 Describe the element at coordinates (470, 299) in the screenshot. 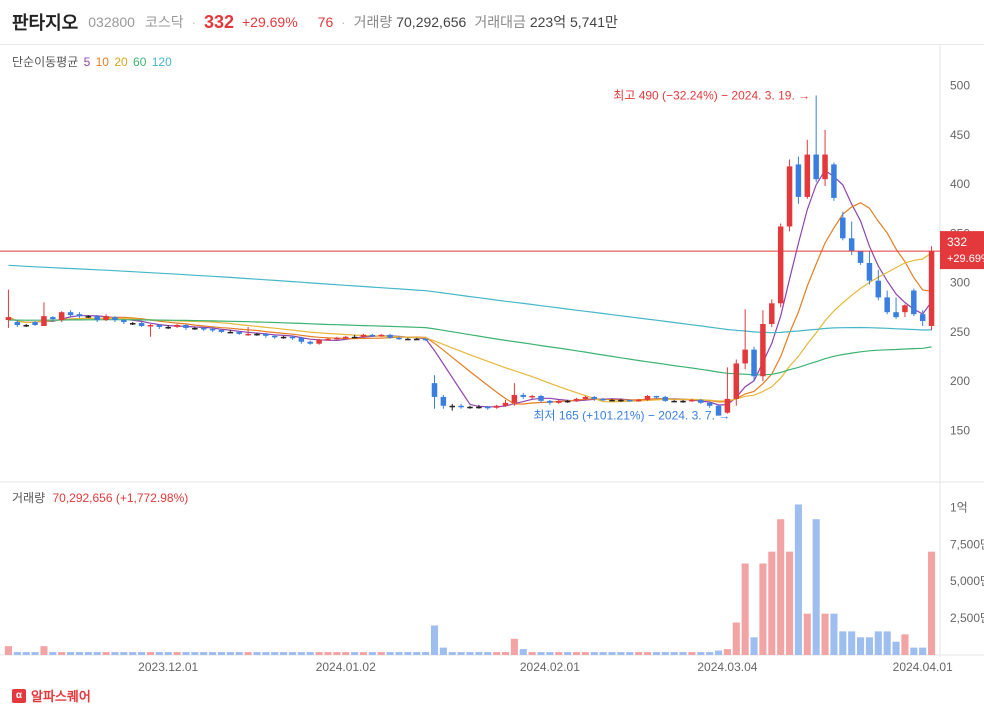

I see `ma120-line` at that location.